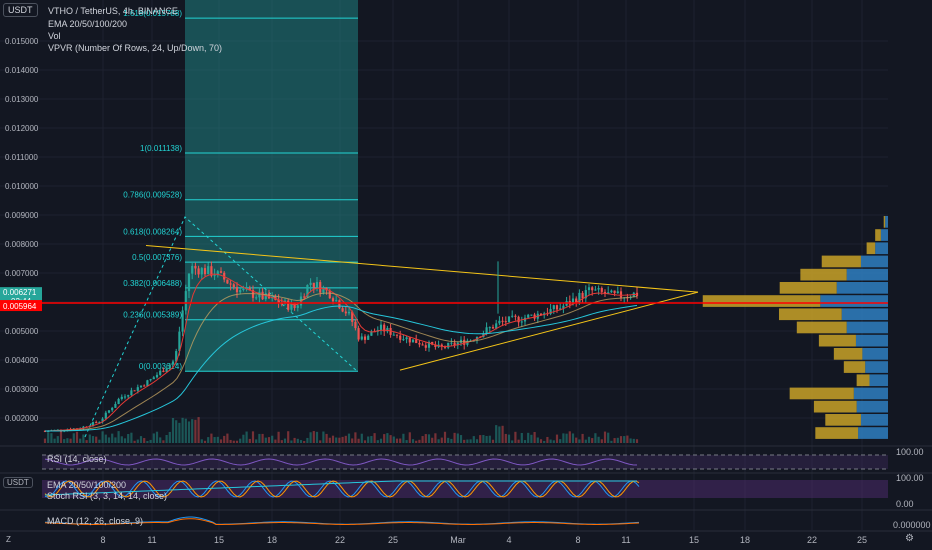 Image resolution: width=932 pixels, height=550 pixels. Describe the element at coordinates (77, 459) in the screenshot. I see `rsi-label: RSI (14, close)` at that location.